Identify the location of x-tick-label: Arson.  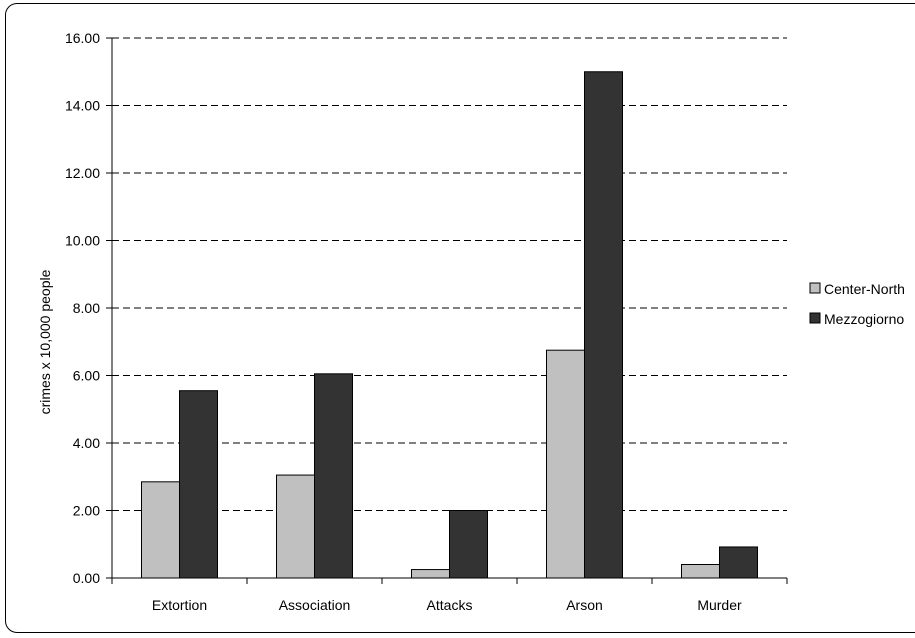
(584, 605).